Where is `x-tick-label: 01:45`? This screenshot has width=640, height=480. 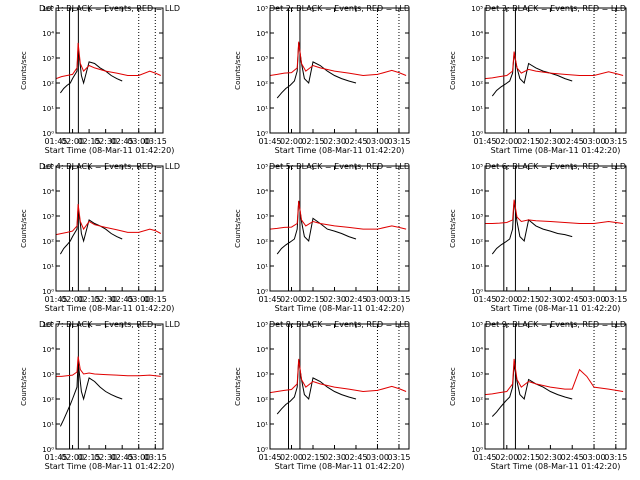 x-tick-label: 01:45 is located at coordinates (269, 141).